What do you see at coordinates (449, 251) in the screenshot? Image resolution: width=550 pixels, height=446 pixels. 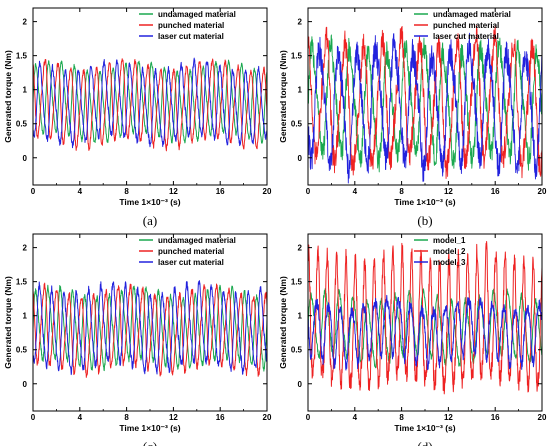 I see `legend-entry: model_2` at bounding box center [449, 251].